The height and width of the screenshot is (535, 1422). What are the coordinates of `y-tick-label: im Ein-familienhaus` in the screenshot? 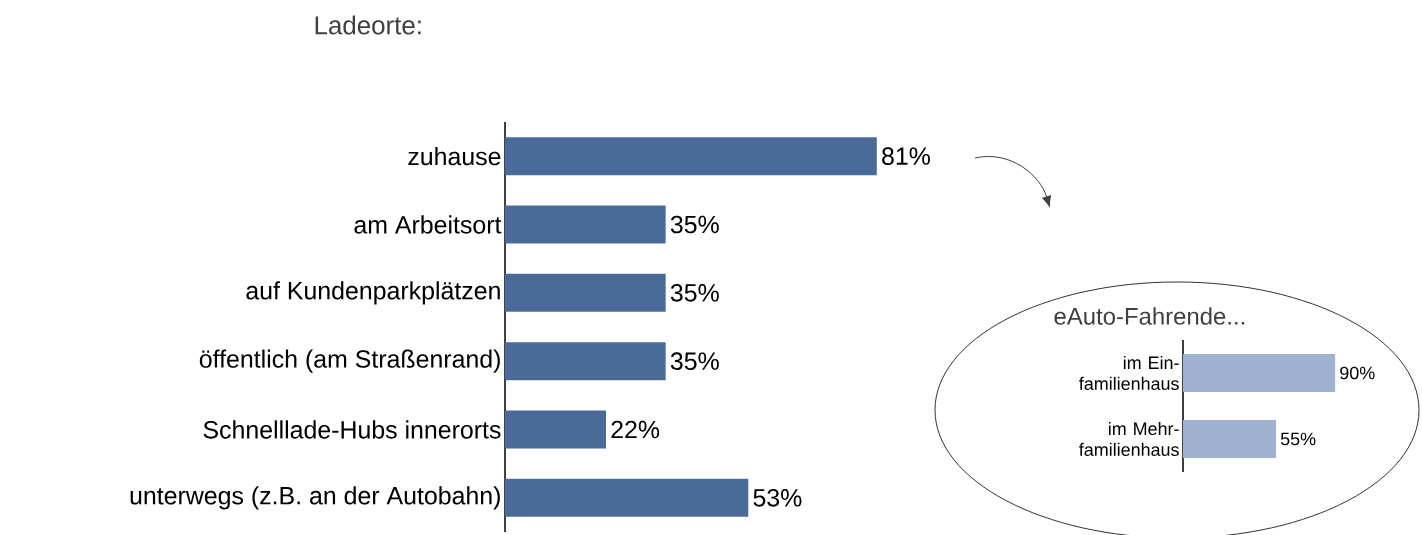 It's located at (1129, 373).